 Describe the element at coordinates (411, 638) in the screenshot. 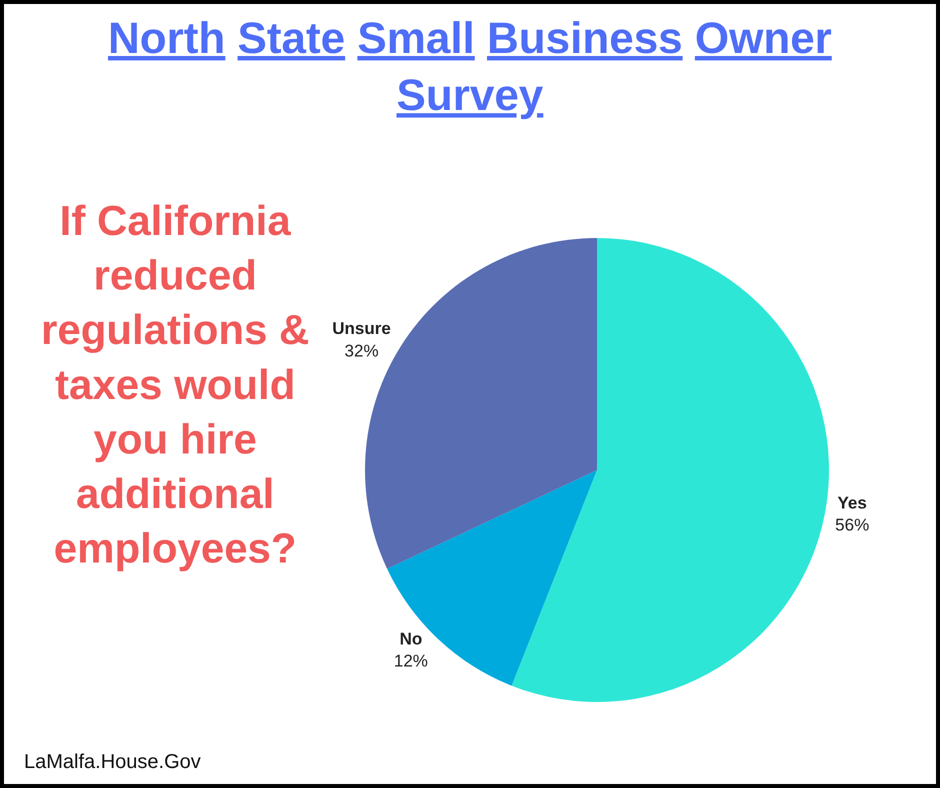

I see `slice-label: No` at that location.